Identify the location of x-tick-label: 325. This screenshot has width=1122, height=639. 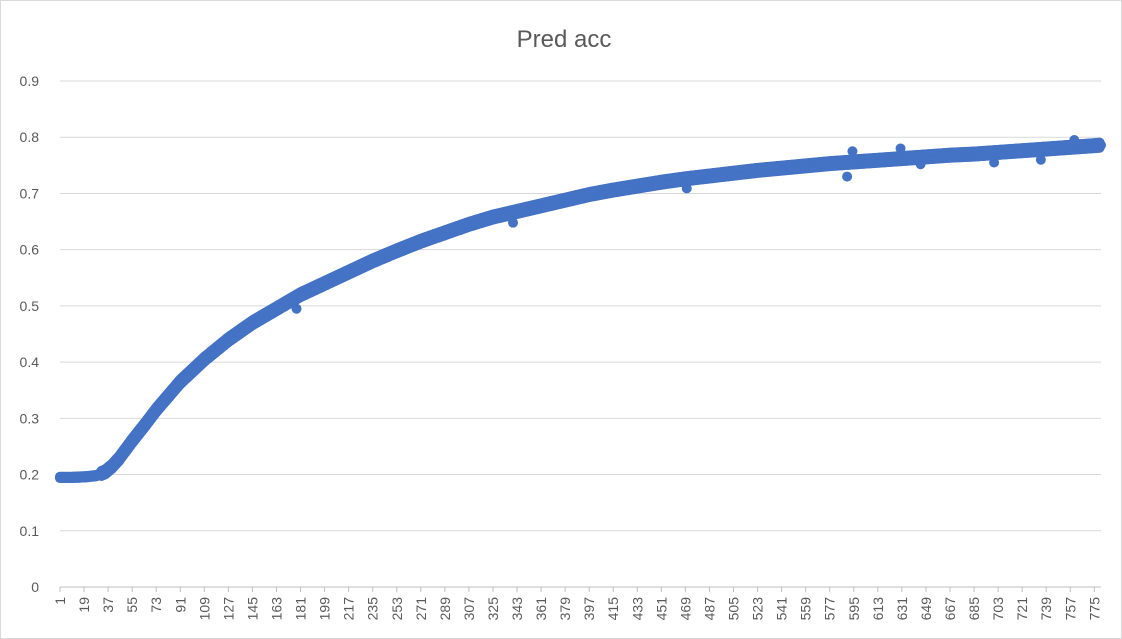
(493, 609).